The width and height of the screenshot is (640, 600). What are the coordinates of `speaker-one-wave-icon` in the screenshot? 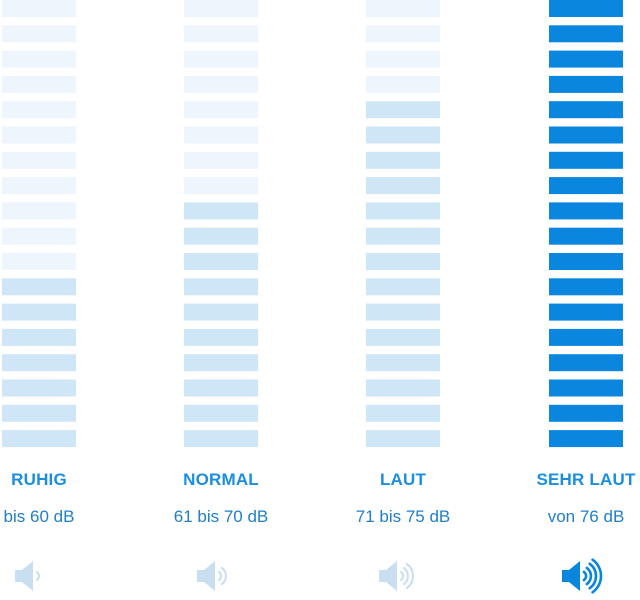 It's located at (39, 578).